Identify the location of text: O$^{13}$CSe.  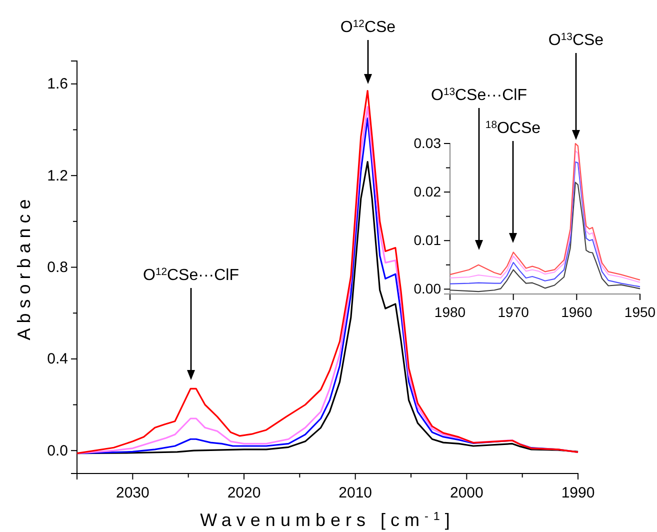
(576, 40).